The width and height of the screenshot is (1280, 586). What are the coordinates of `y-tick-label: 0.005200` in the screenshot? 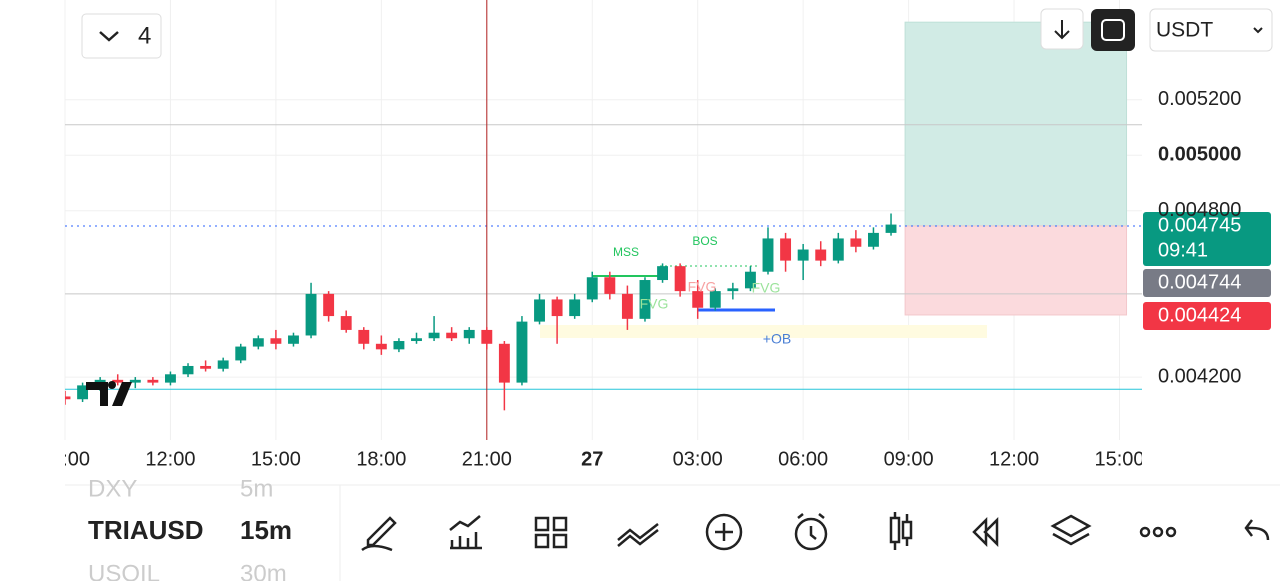 It's located at (1199, 99).